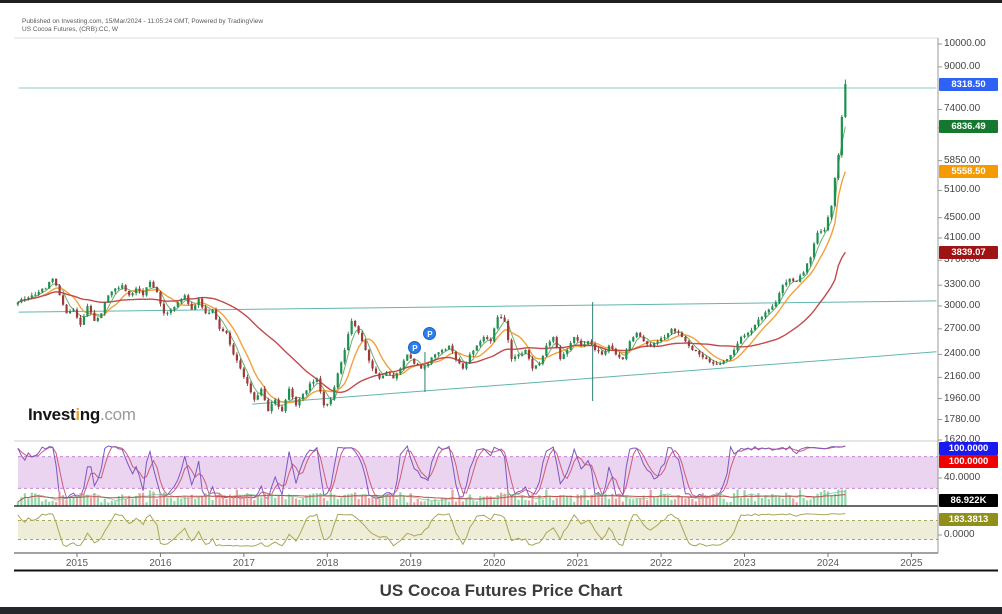  Describe the element at coordinates (77, 563) in the screenshot. I see `year-label: 2015` at that location.